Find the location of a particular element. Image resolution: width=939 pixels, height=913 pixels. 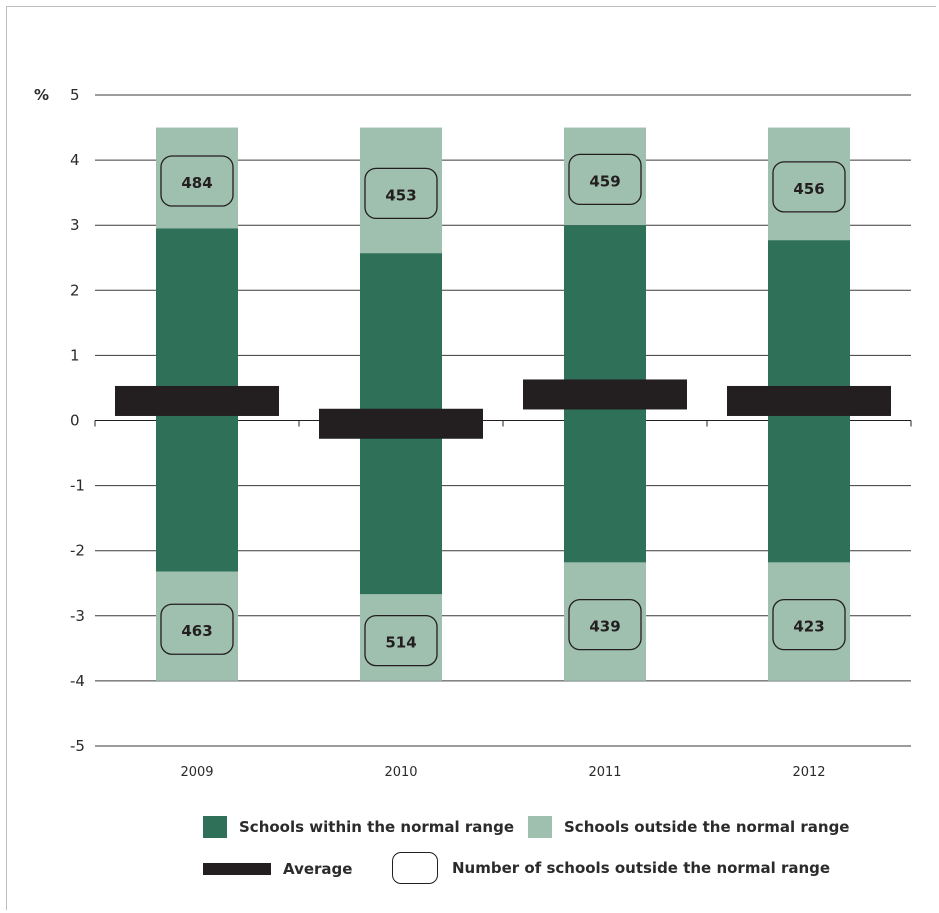

y-tick-label: 3 is located at coordinates (75, 225).